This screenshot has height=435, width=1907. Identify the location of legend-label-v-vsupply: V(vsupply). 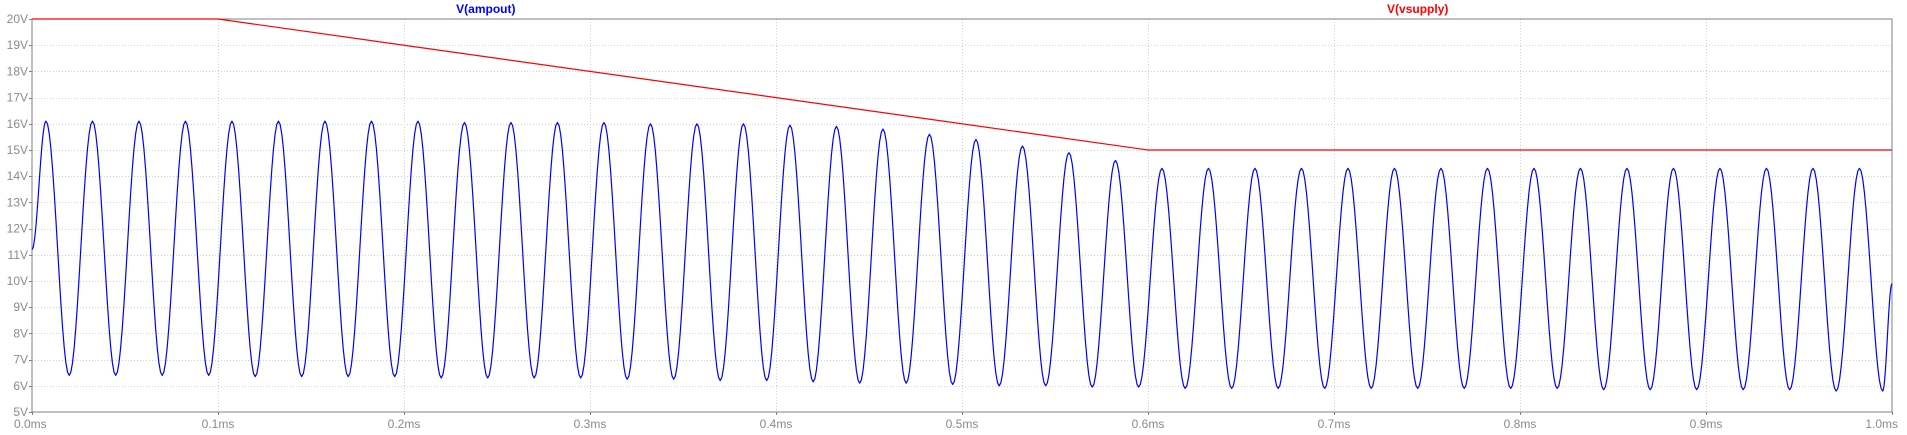
(1417, 9).